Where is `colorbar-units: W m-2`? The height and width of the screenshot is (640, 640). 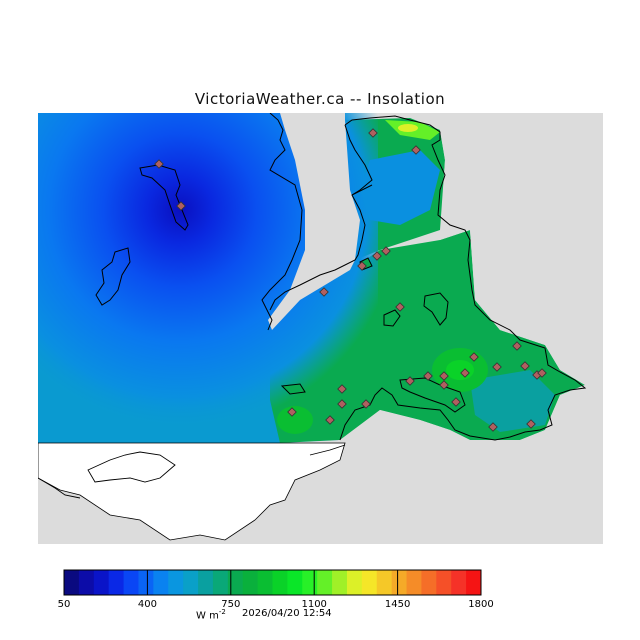 colorbar-units: W m-2 is located at coordinates (211, 614).